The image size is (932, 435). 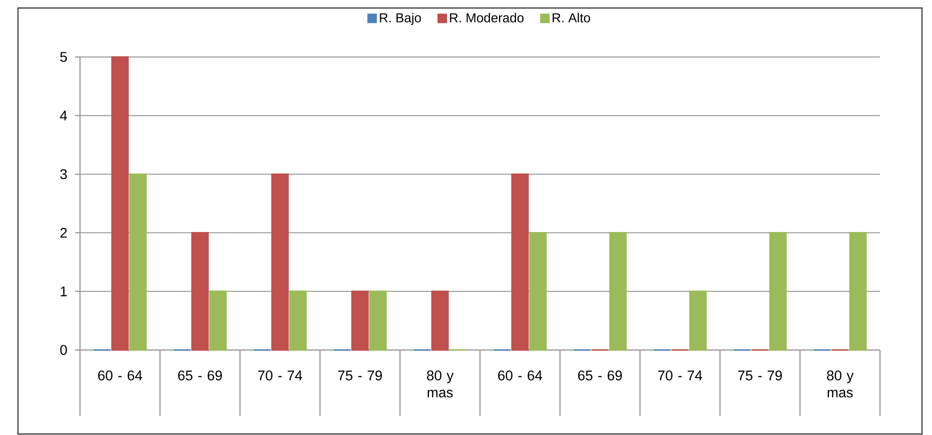 What do you see at coordinates (487, 17) in the screenshot?
I see `legend-label: R. Moderado` at bounding box center [487, 17].